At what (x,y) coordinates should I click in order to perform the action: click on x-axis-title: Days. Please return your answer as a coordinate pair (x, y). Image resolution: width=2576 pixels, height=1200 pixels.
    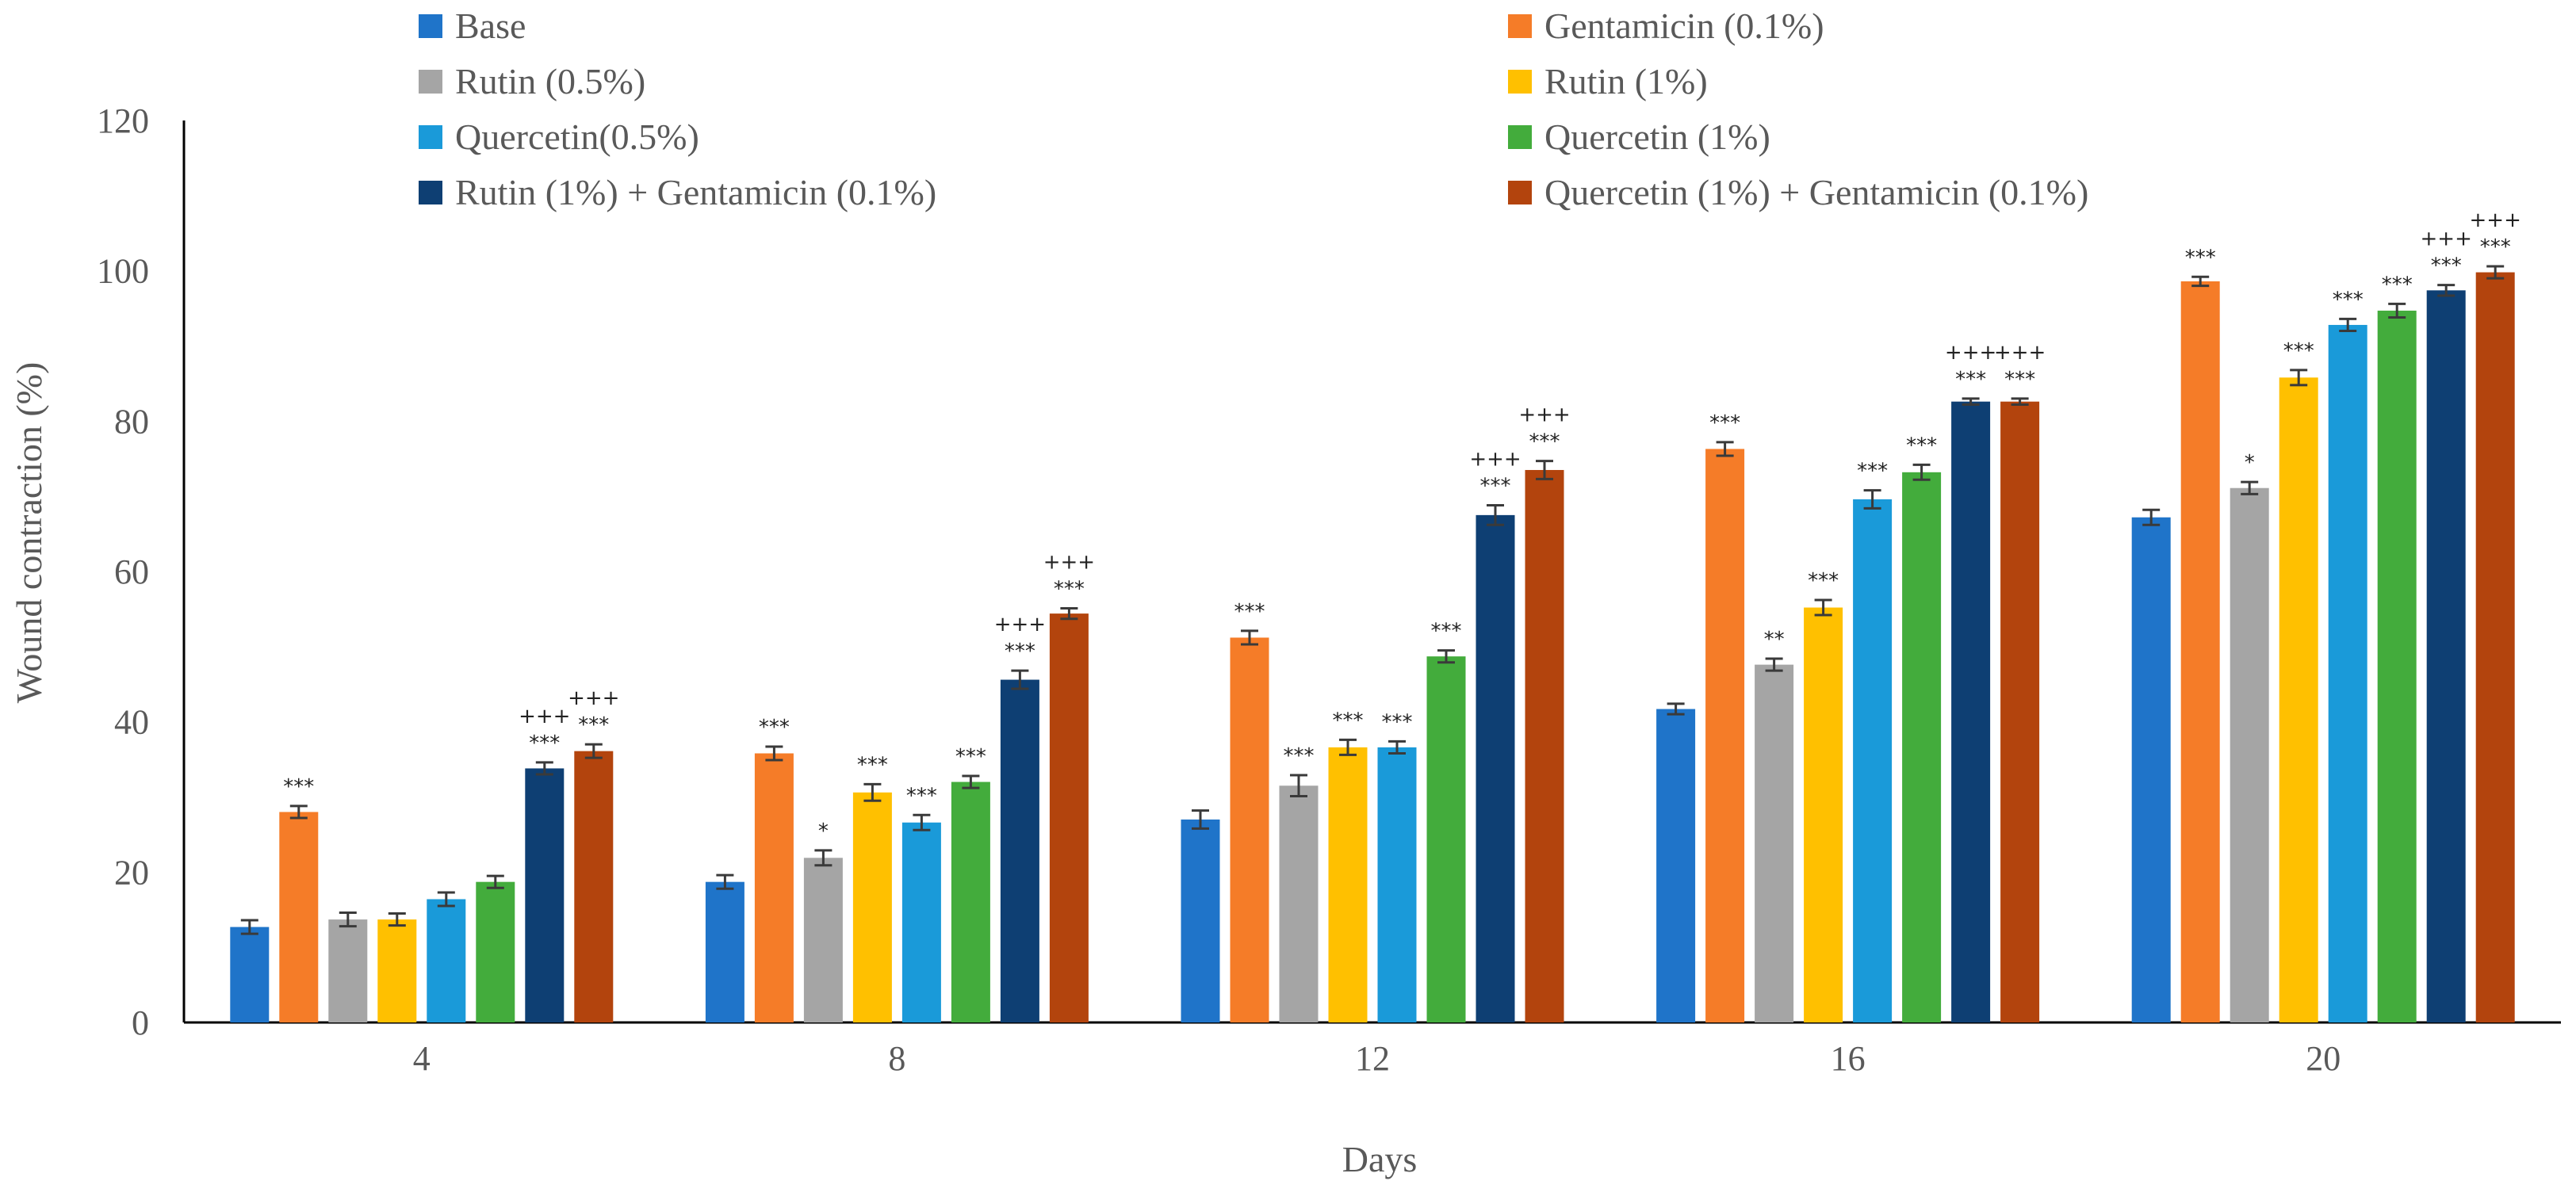
    Looking at the image, I should click on (1380, 1159).